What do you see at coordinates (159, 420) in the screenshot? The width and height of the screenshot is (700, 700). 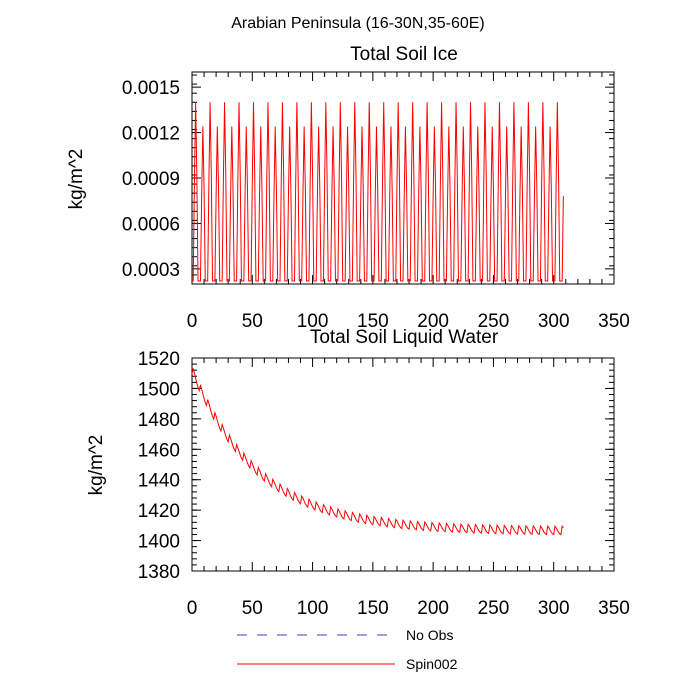 I see `y-tick-label: 1480` at bounding box center [159, 420].